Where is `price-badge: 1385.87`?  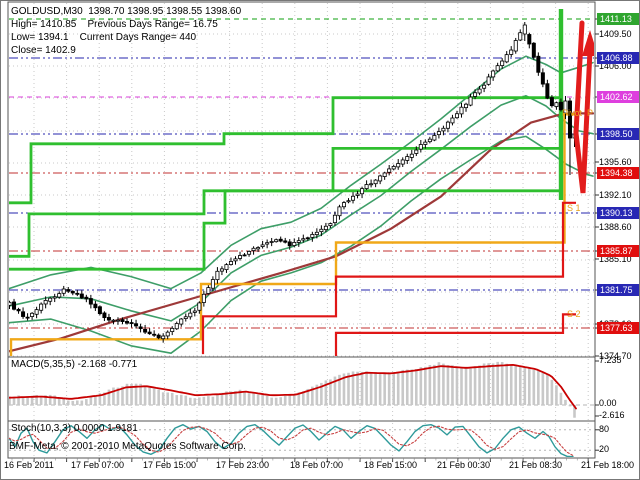 price-badge: 1385.87 is located at coordinates (618, 251).